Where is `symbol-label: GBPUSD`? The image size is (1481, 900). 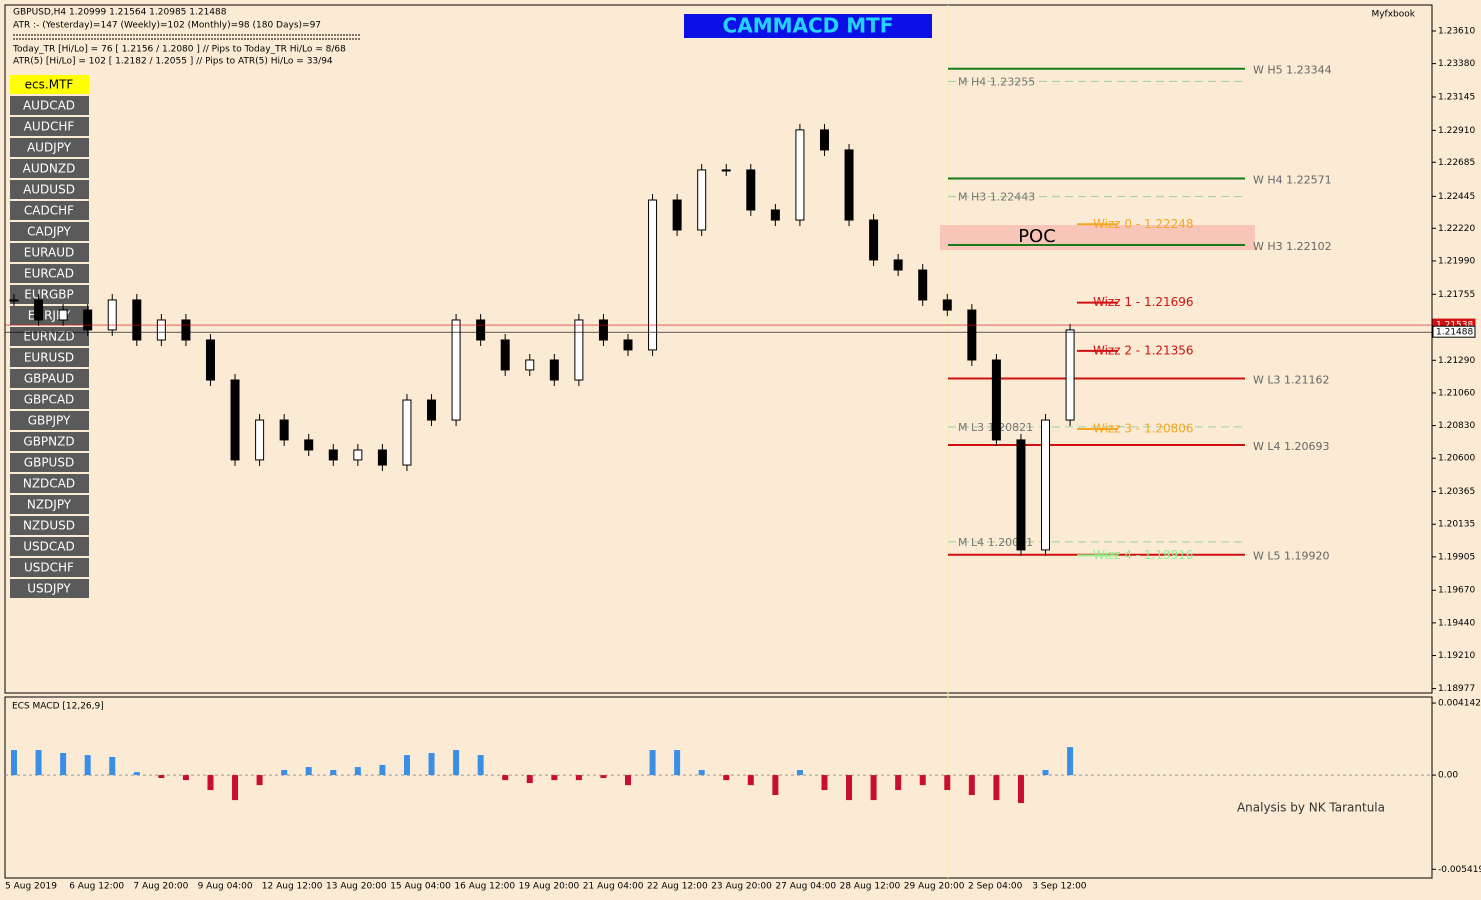
symbol-label: GBPUSD is located at coordinates (49, 463).